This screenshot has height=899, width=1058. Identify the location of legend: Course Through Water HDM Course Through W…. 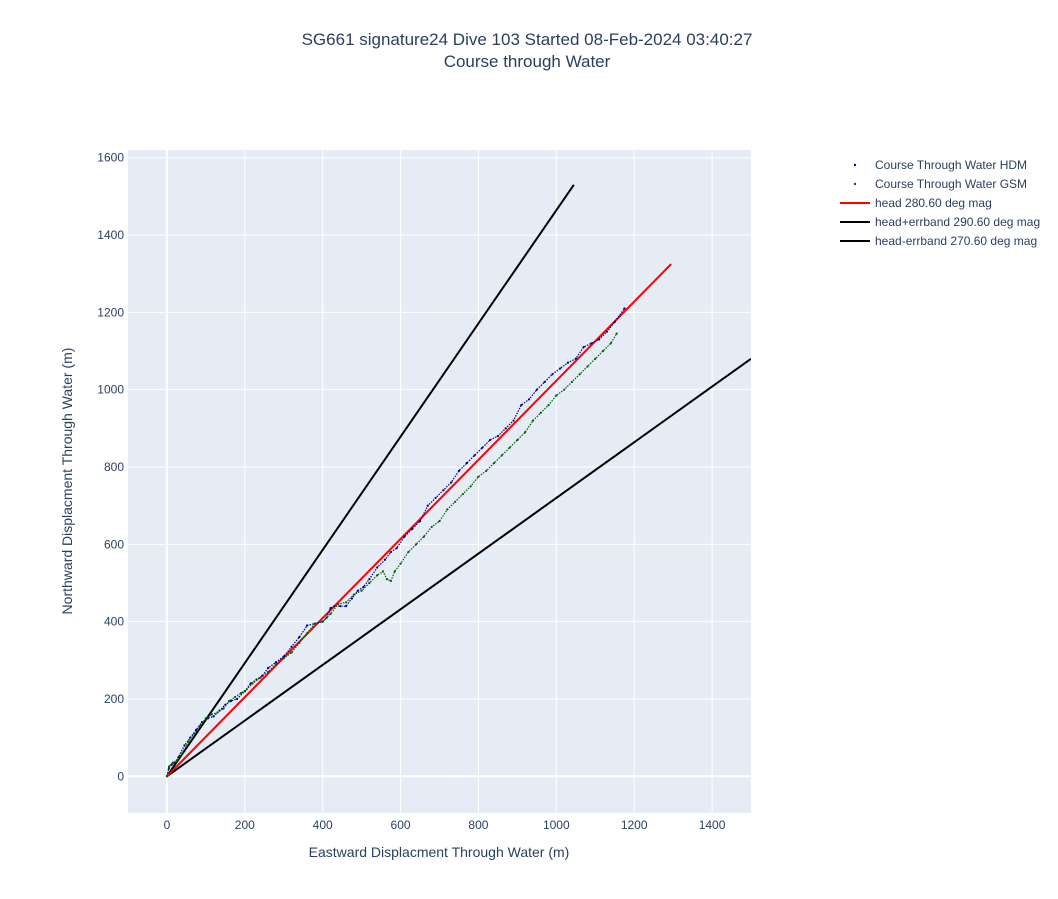
(940, 203).